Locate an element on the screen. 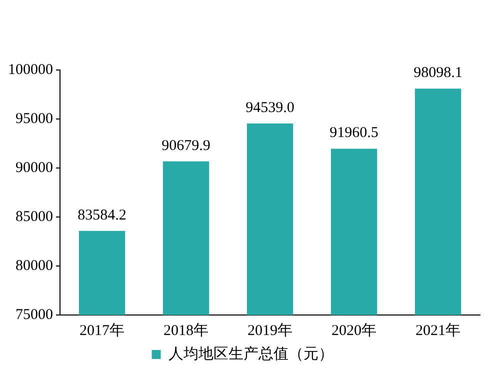 The image size is (490, 374). data-label: 91960.5 is located at coordinates (354, 133).